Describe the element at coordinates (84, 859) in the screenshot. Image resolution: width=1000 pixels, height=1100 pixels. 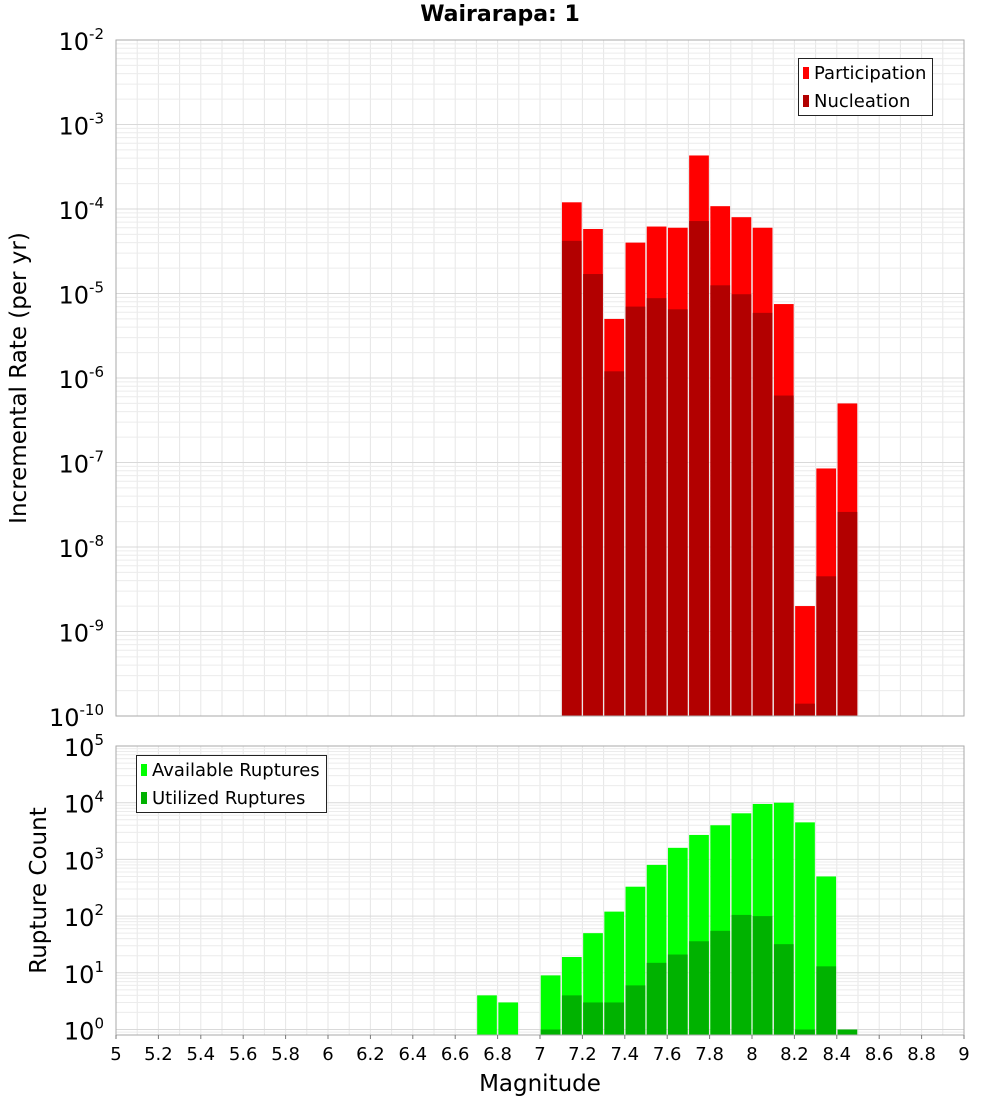
I see `y-tick-label: 10³` at that location.